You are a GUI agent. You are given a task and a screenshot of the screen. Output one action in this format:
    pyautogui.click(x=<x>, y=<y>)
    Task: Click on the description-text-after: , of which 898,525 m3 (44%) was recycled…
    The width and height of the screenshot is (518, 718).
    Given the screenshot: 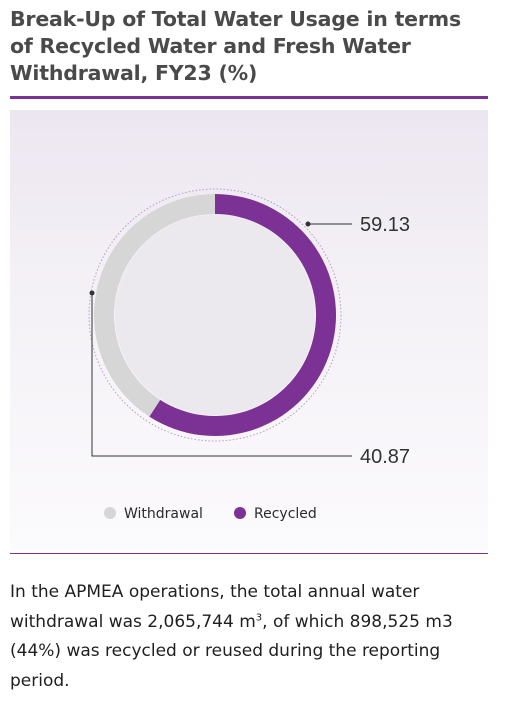 What is the action you would take?
    pyautogui.click(x=231, y=651)
    